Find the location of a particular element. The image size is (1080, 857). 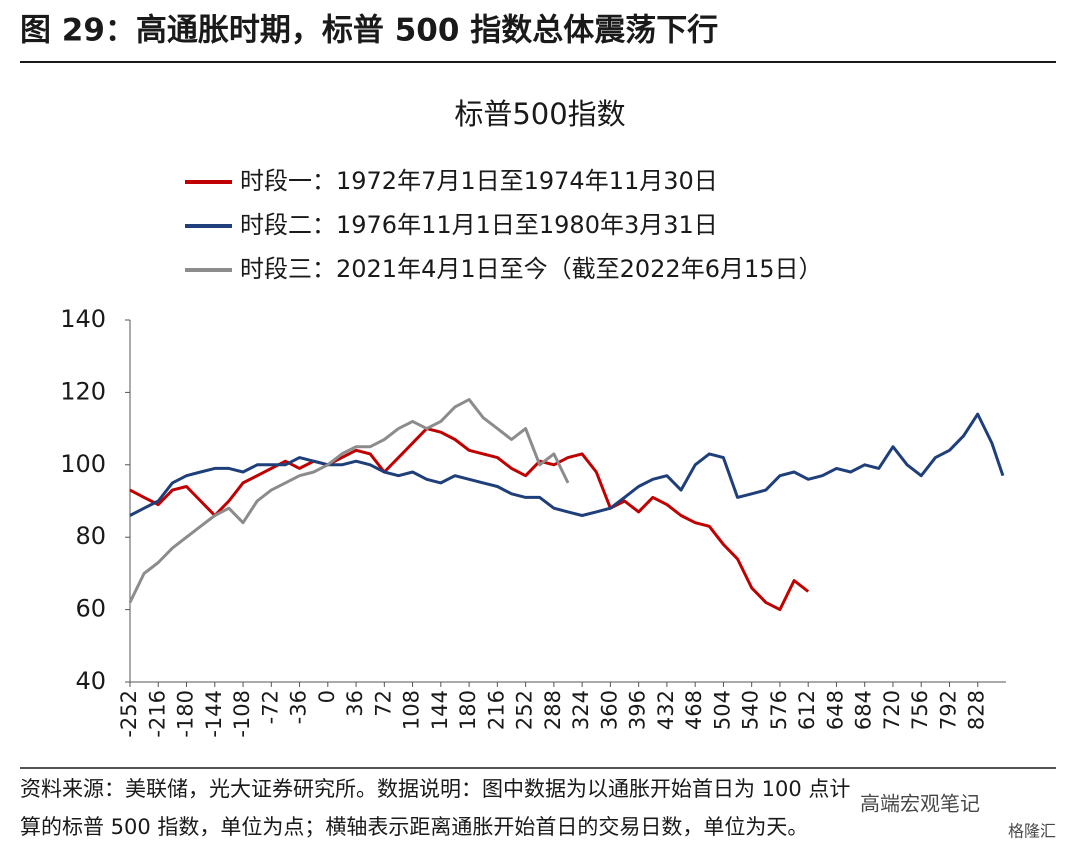

x-tick-label: -216 is located at coordinates (157, 714).